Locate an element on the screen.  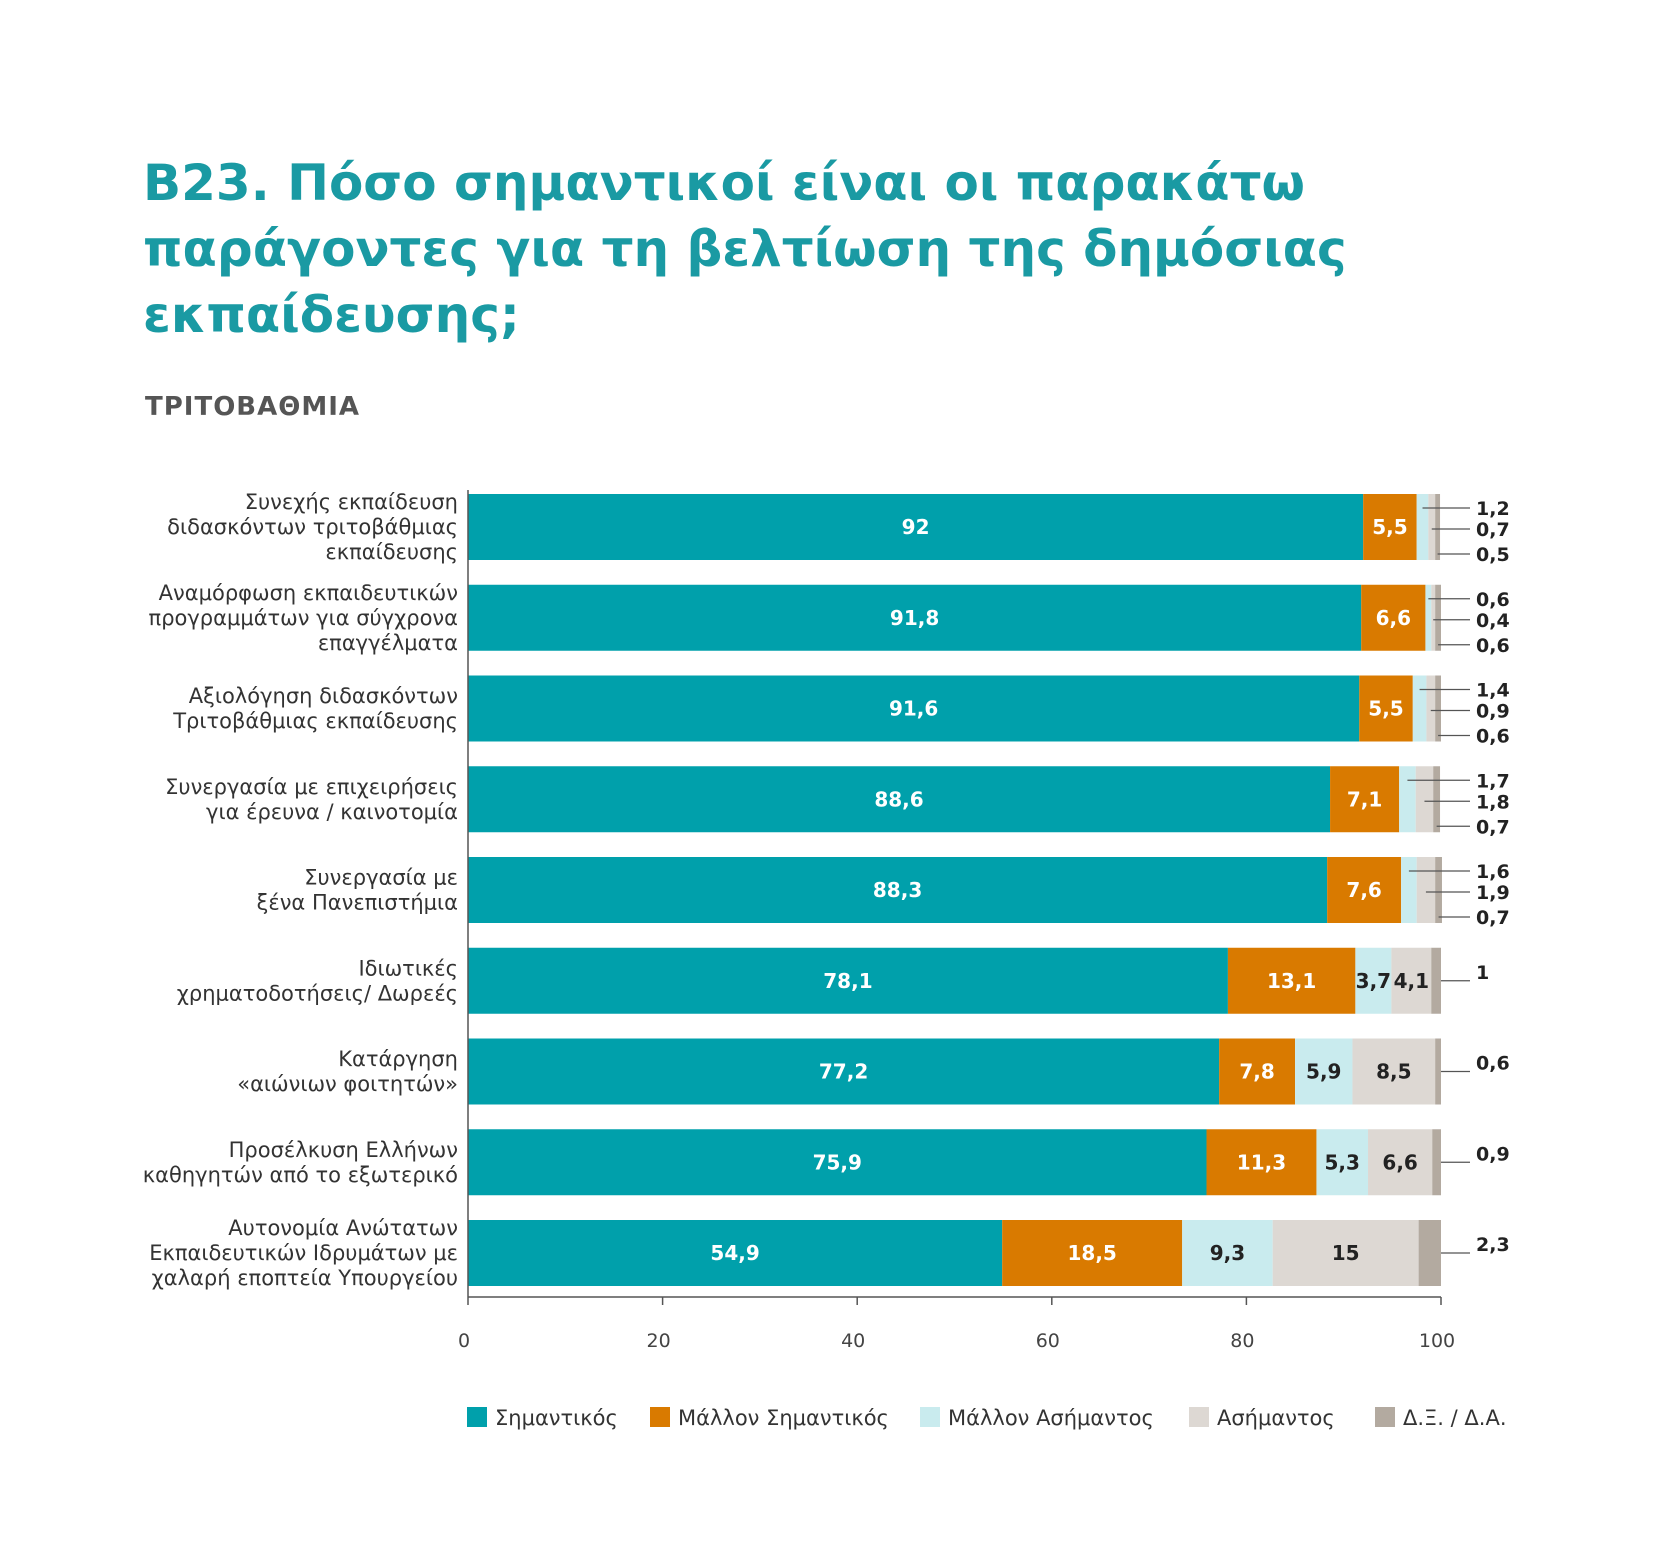
category-label: προγραμμάτων για σύγχρονα is located at coordinates (303, 618).